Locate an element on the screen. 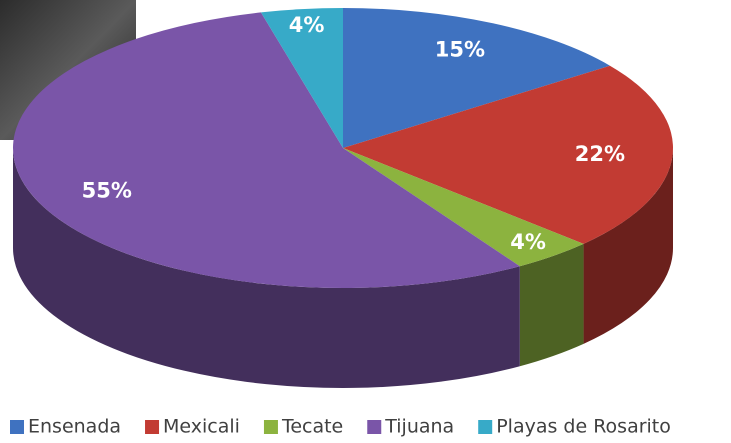 The width and height of the screenshot is (731, 443). data-label: 22% is located at coordinates (600, 154).